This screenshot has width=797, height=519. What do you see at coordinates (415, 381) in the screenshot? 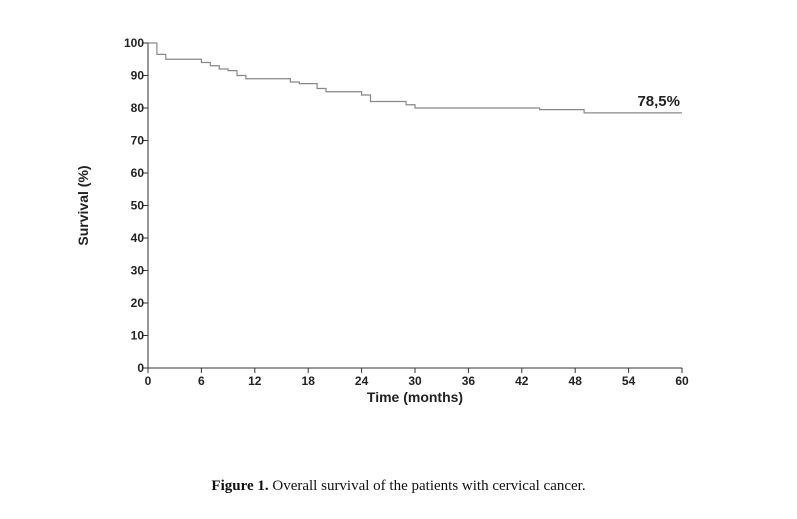
I see `x-tick-label: 30` at bounding box center [415, 381].